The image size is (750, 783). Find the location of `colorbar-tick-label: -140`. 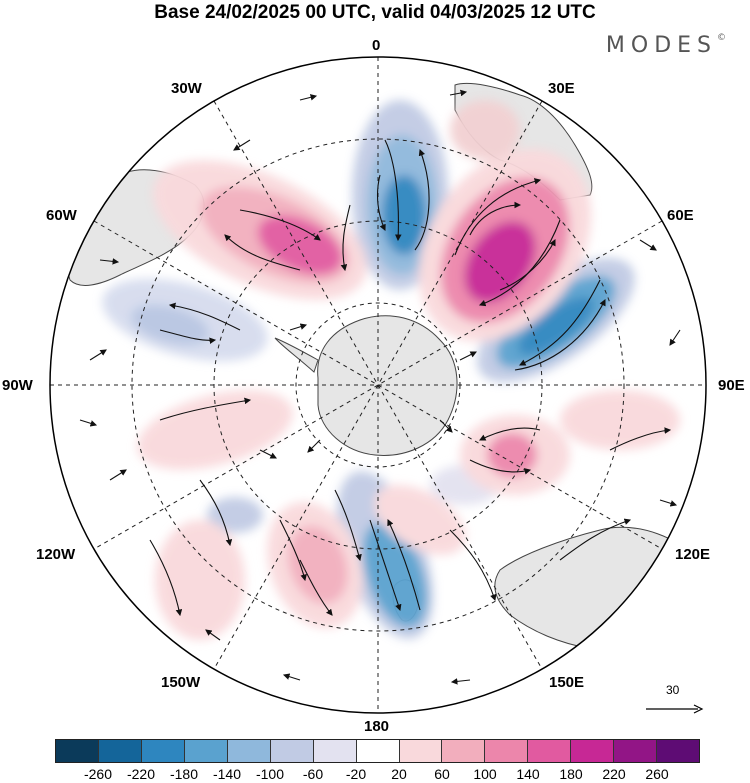

colorbar-tick-label: -140 is located at coordinates (227, 774).